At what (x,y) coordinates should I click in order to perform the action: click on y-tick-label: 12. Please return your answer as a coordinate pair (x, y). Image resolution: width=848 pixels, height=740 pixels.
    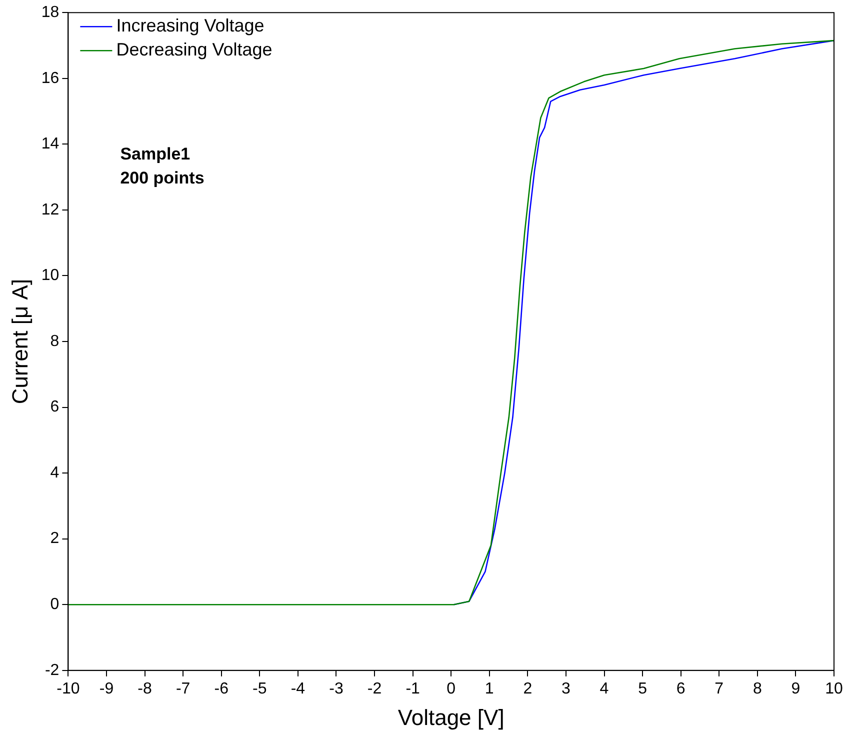
    Looking at the image, I should click on (50, 209).